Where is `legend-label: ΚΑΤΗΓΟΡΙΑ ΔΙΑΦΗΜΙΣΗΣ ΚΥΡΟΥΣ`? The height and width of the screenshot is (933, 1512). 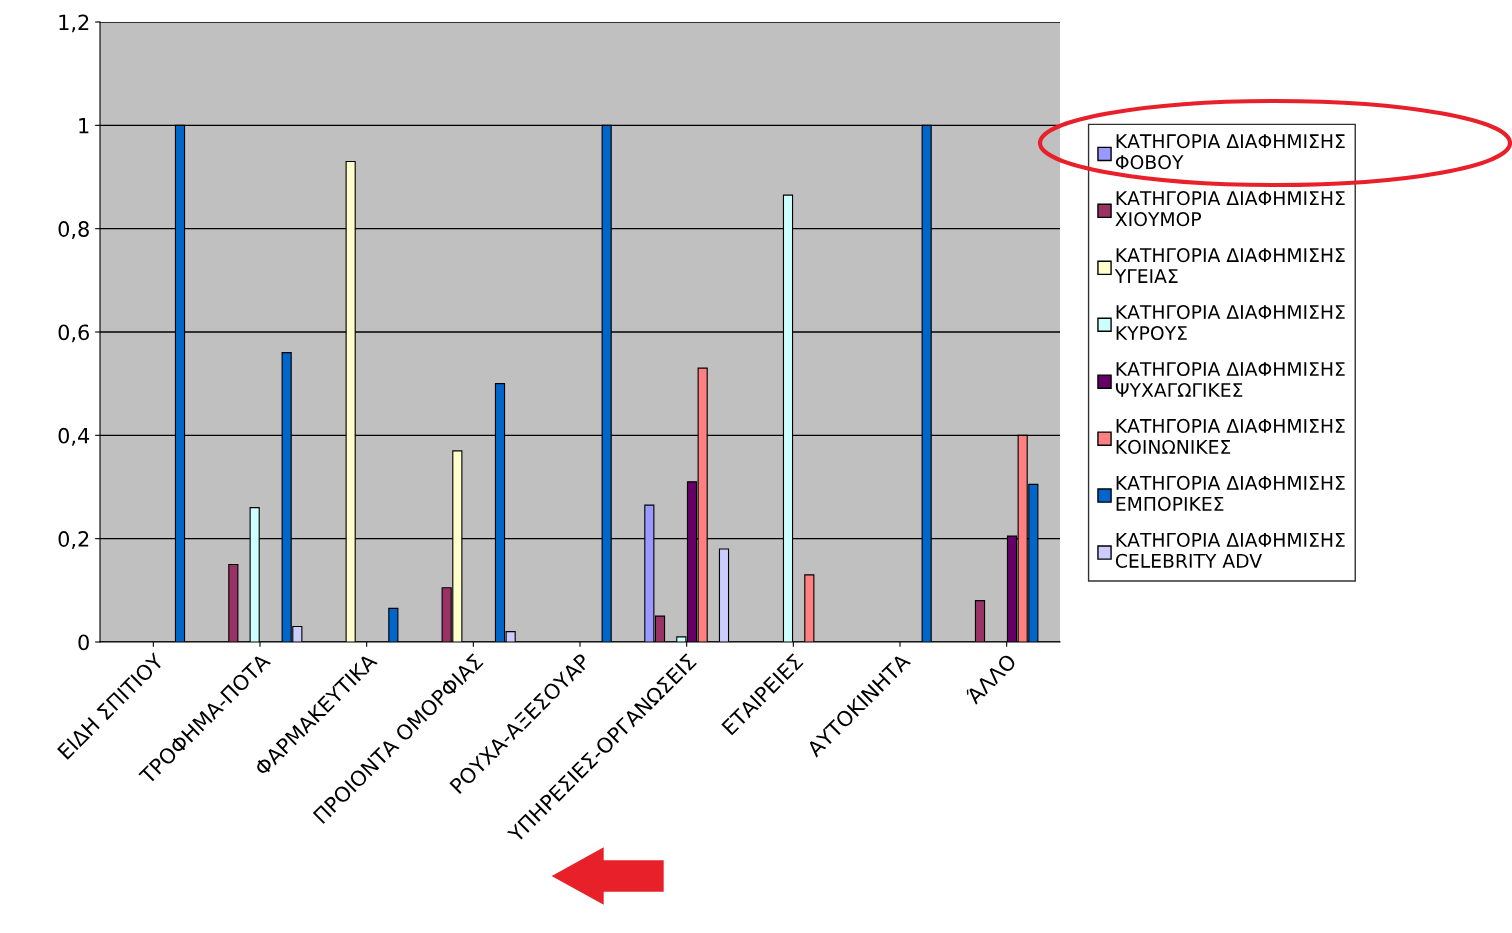 legend-label: ΚΑΤΗΓΟΡΙΑ ΔΙΑΦΗΜΙΣΗΣ ΚΥΡΟΥΣ is located at coordinates (1230, 322).